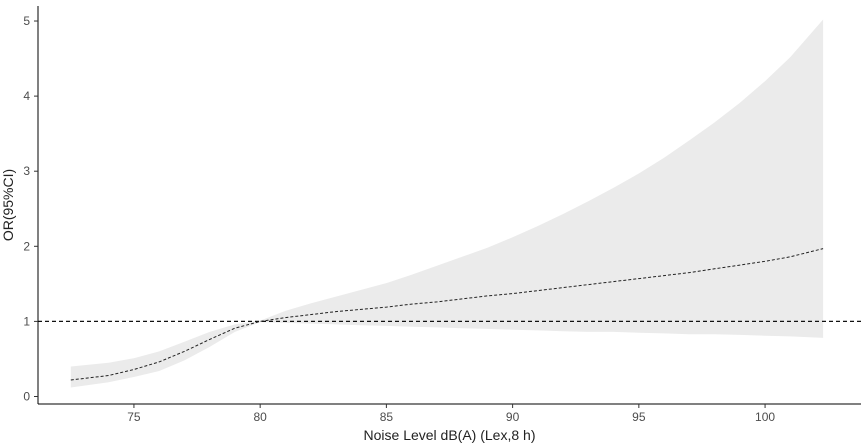 The height and width of the screenshot is (447, 865). I want to click on y-tick-label: 0, so click(26, 396).